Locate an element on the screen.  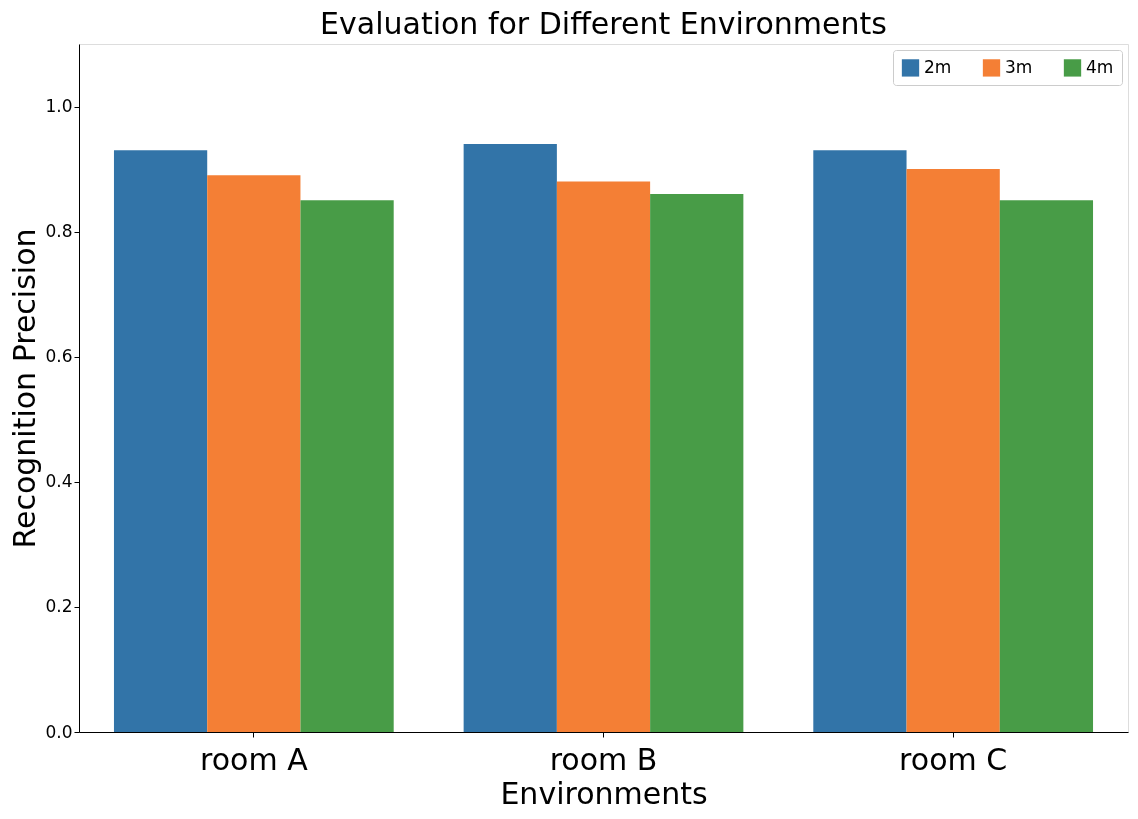
x-tick-label: room C is located at coordinates (953, 759).